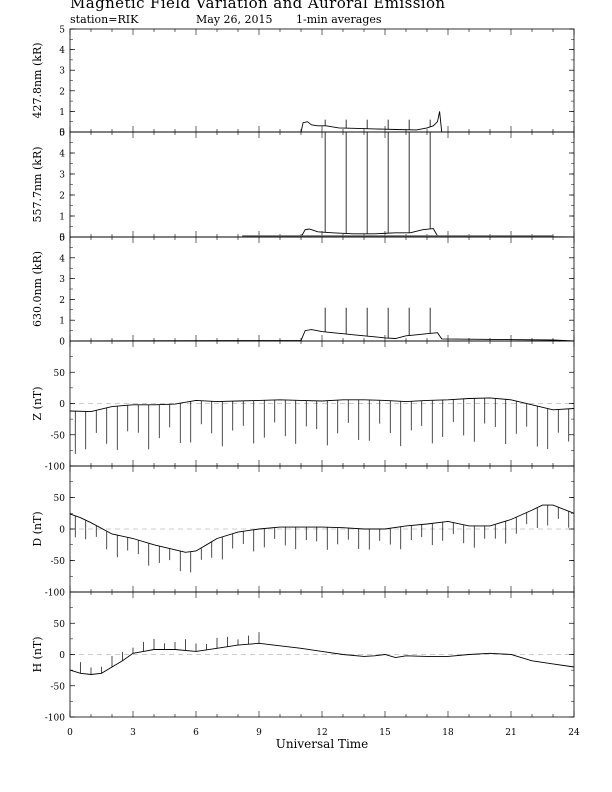 This screenshot has width=612, height=792. Describe the element at coordinates (510, 733) in the screenshot. I see `x-tick-label: 21` at that location.